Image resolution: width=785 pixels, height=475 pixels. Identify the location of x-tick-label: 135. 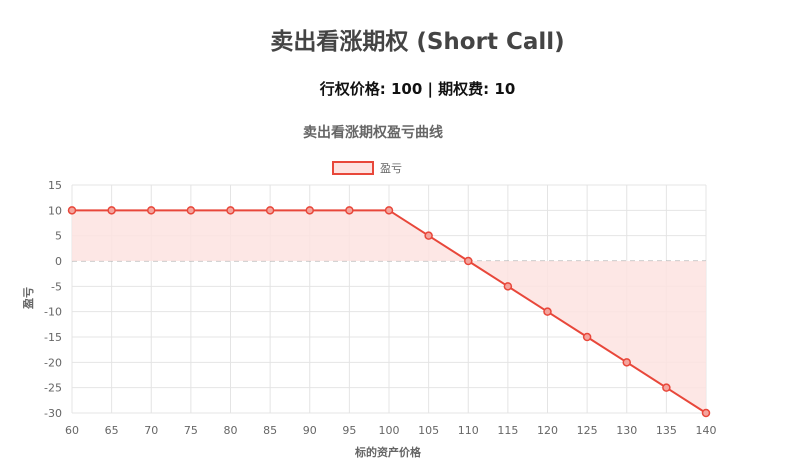
(666, 430).